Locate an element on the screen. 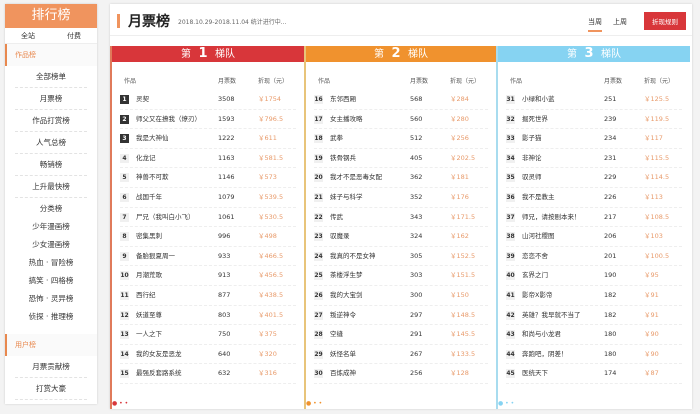 The width and height of the screenshot is (700, 414). work-title: 影子猫 is located at coordinates (532, 138).